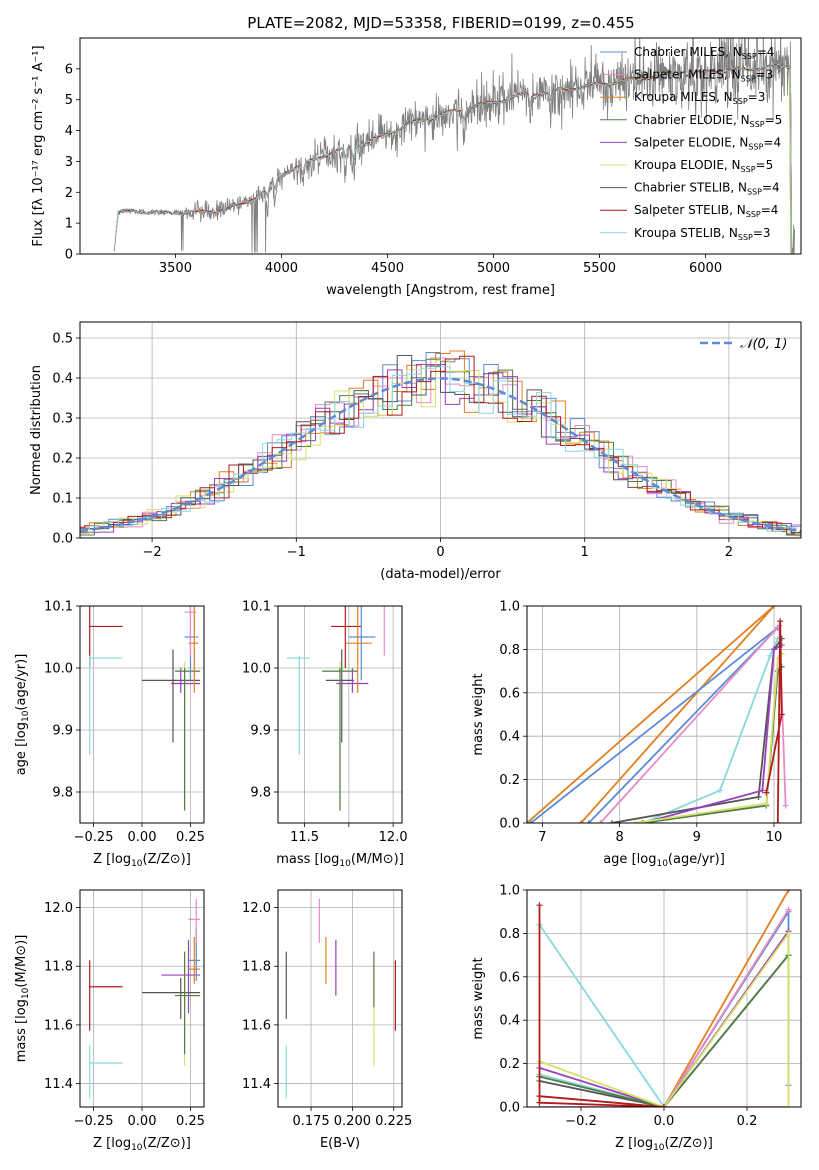 This screenshot has height=1170, width=819. I want to click on legend-label-k_elodie: Kroupa ELODIE, NSSP=5, so click(703, 166).